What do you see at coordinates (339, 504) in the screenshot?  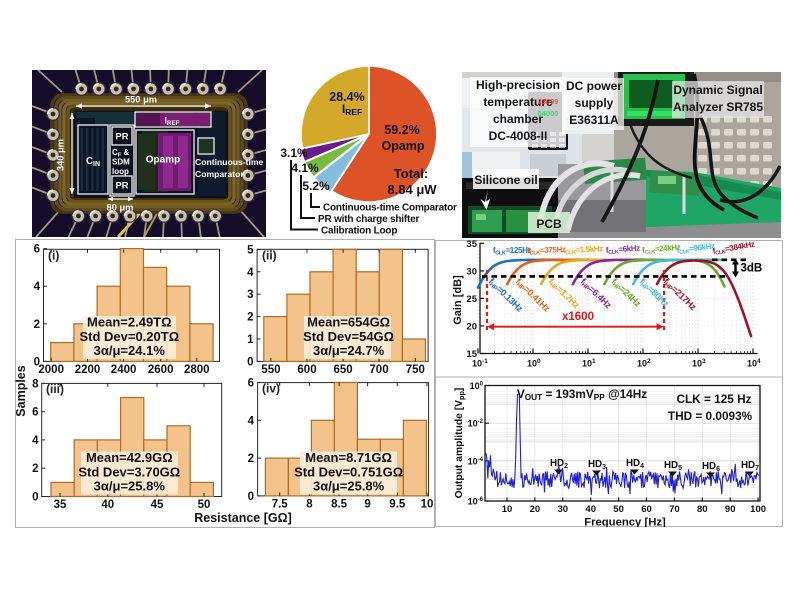 I see `svg-text: 8.5` at bounding box center [339, 504].